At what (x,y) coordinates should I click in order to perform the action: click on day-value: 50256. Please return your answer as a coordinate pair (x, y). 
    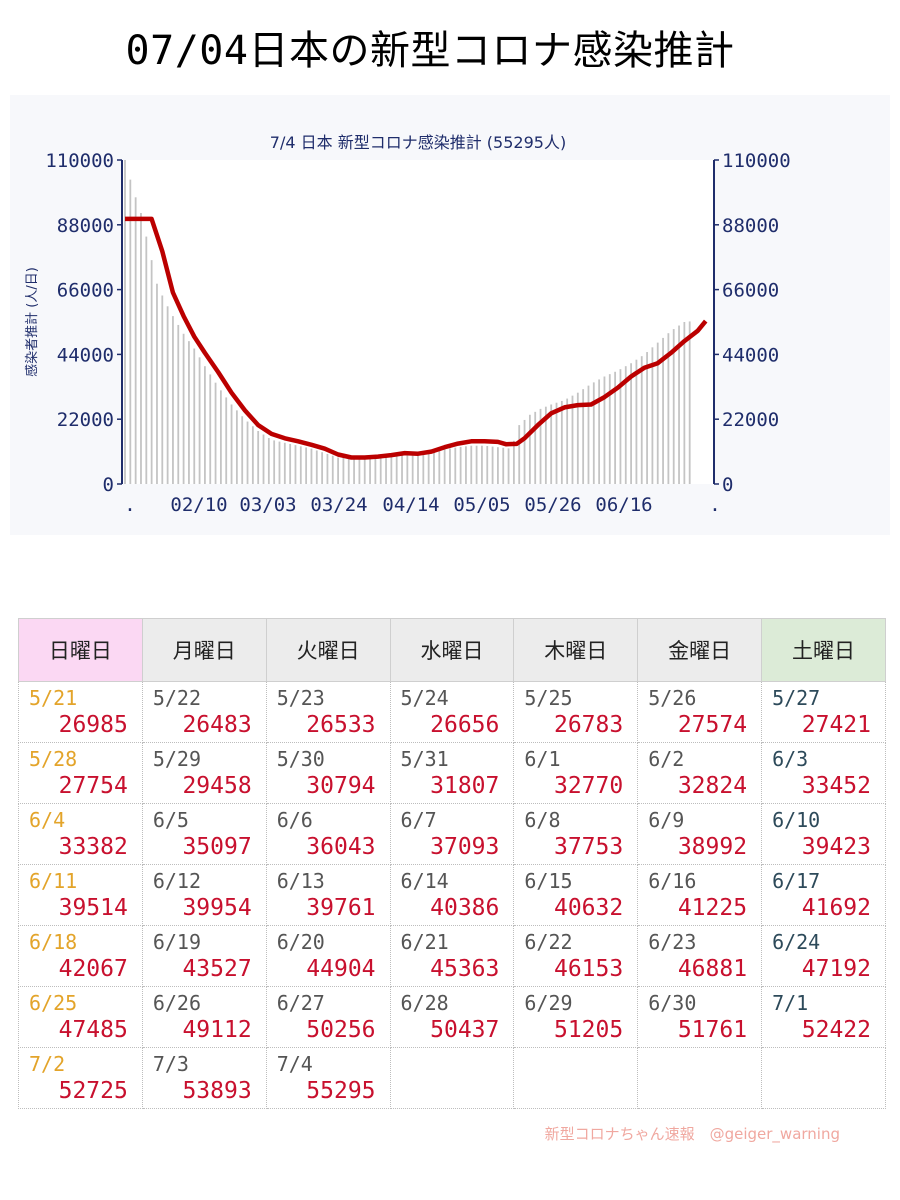
    Looking at the image, I should click on (341, 1030).